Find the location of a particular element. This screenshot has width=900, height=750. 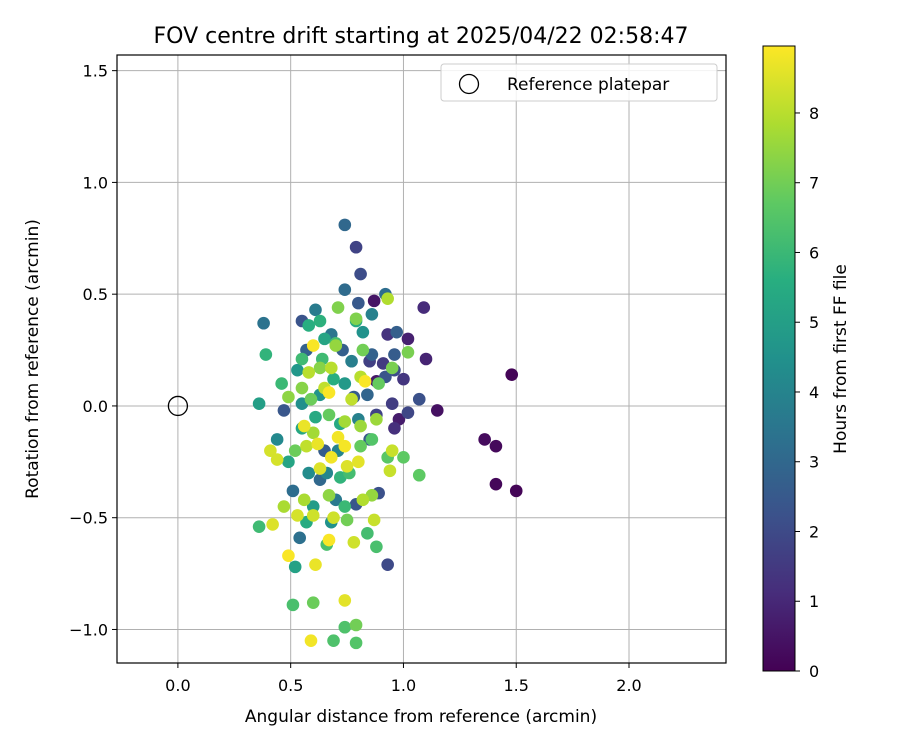

y-tick-label: −1.0 is located at coordinates (88, 629).